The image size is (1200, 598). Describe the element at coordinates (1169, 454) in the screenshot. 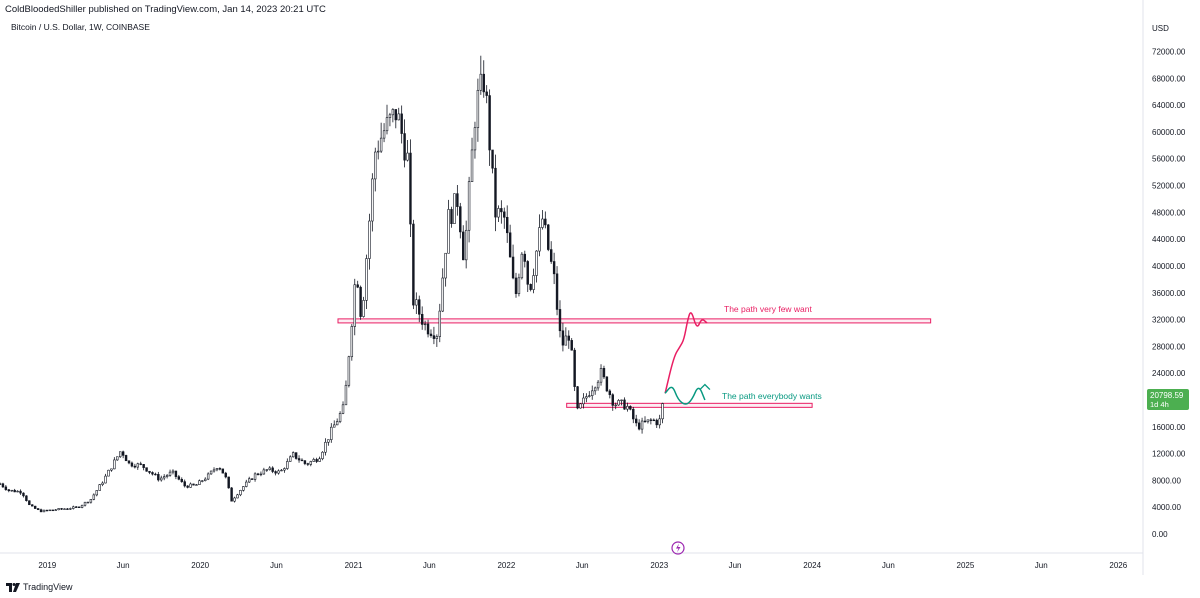

I see `y-tick-label: 12000.00` at that location.